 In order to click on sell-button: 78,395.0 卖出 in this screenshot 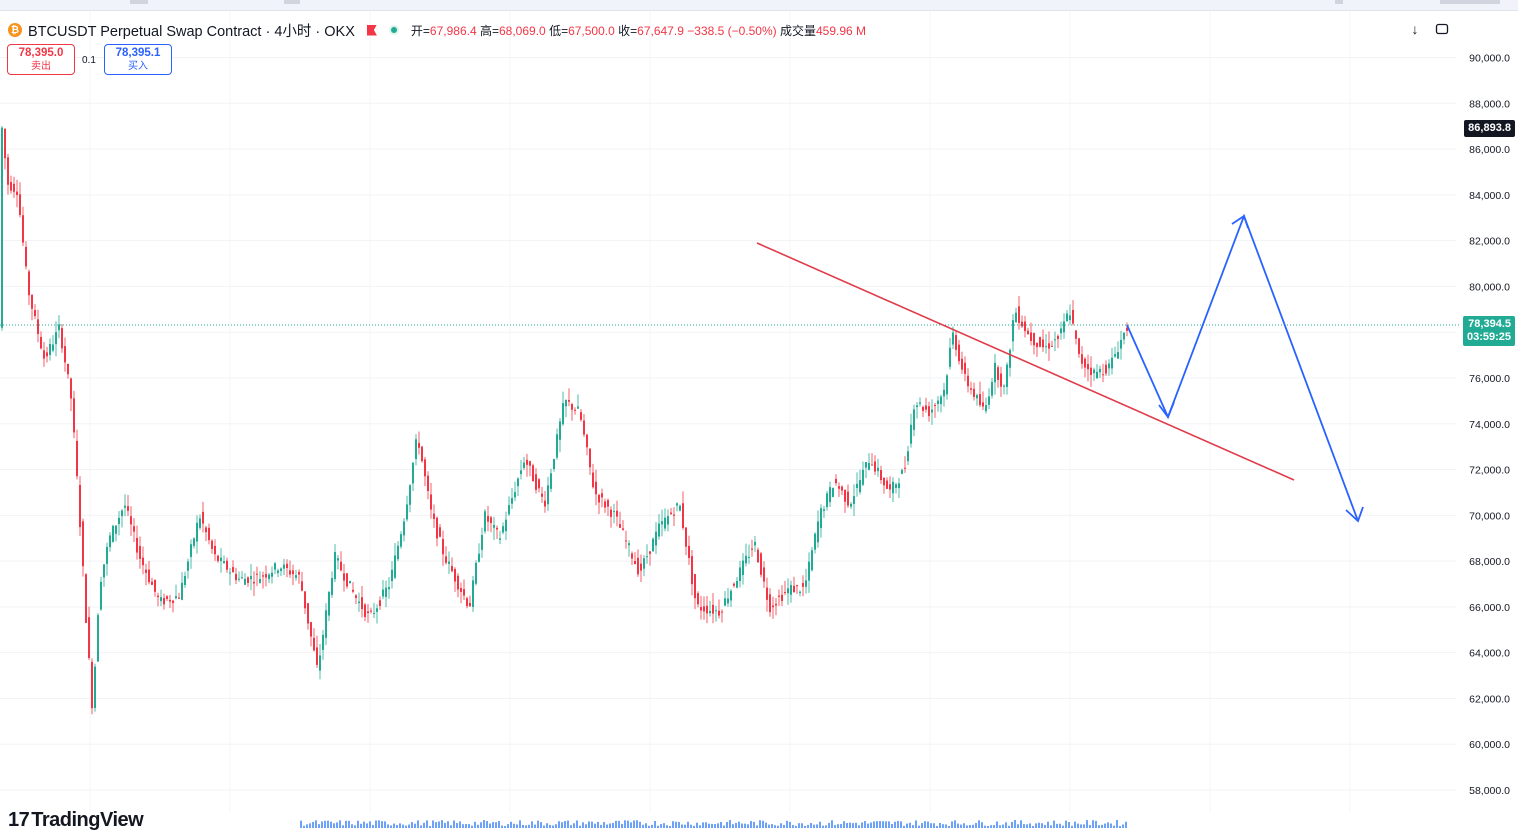, I will do `click(41, 59)`.